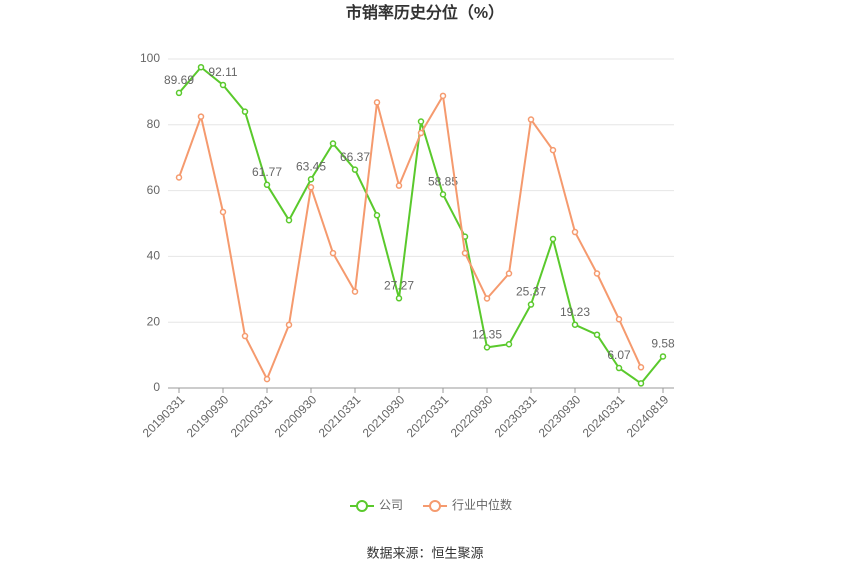  I want to click on x-tick-label: 20190930, so click(208, 416).